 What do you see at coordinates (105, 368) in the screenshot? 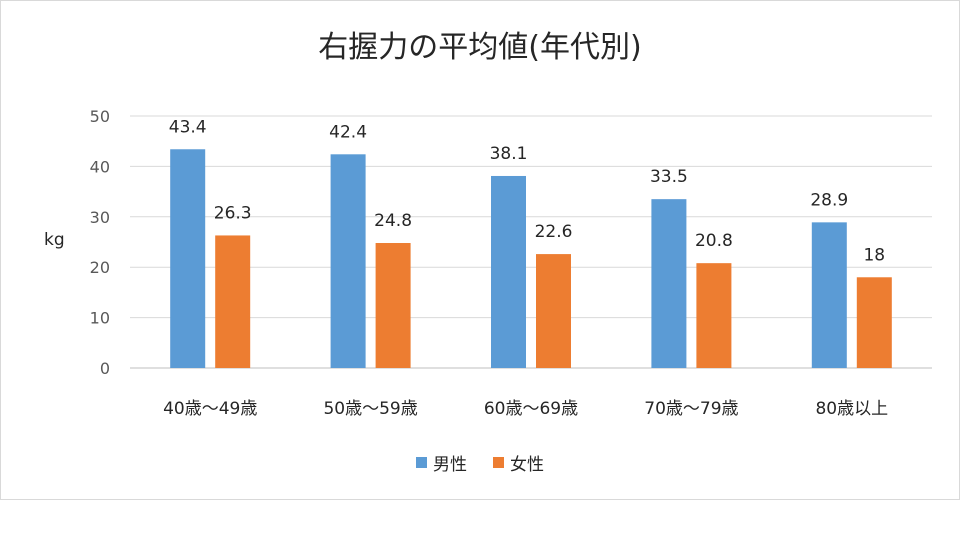
I see `y-tick-label: 0` at bounding box center [105, 368].